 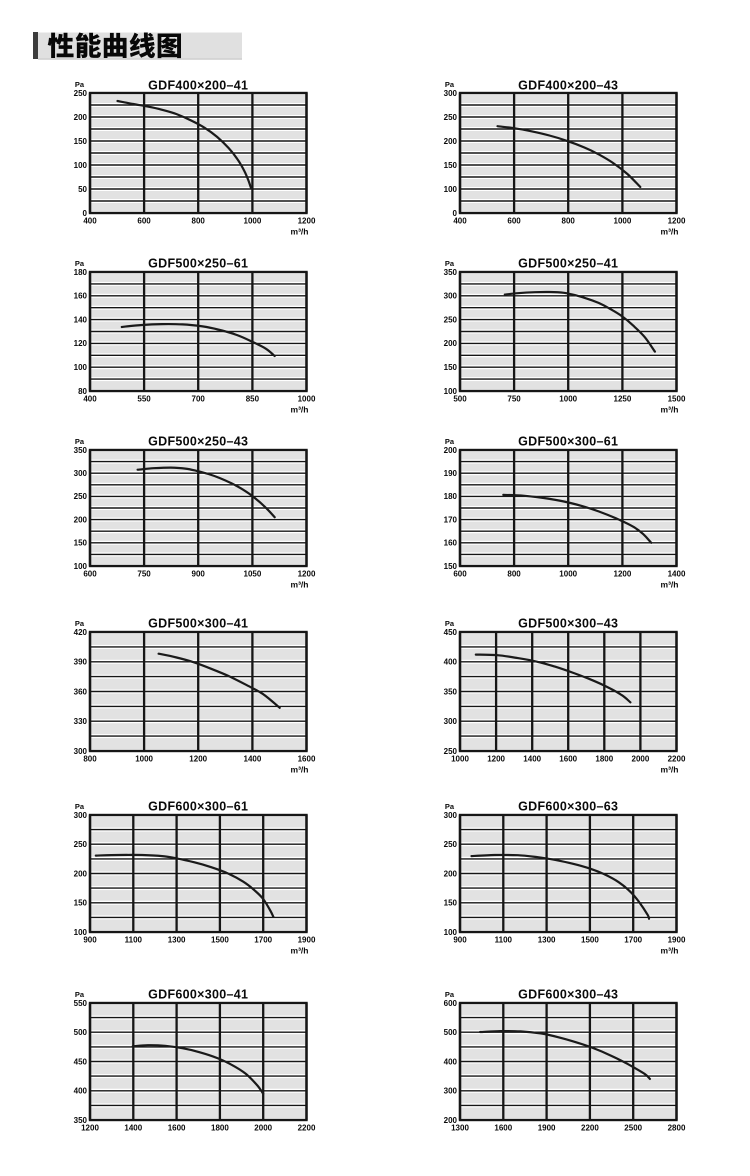 What do you see at coordinates (623, 399) in the screenshot?
I see `svg-text: 1250` at bounding box center [623, 399].